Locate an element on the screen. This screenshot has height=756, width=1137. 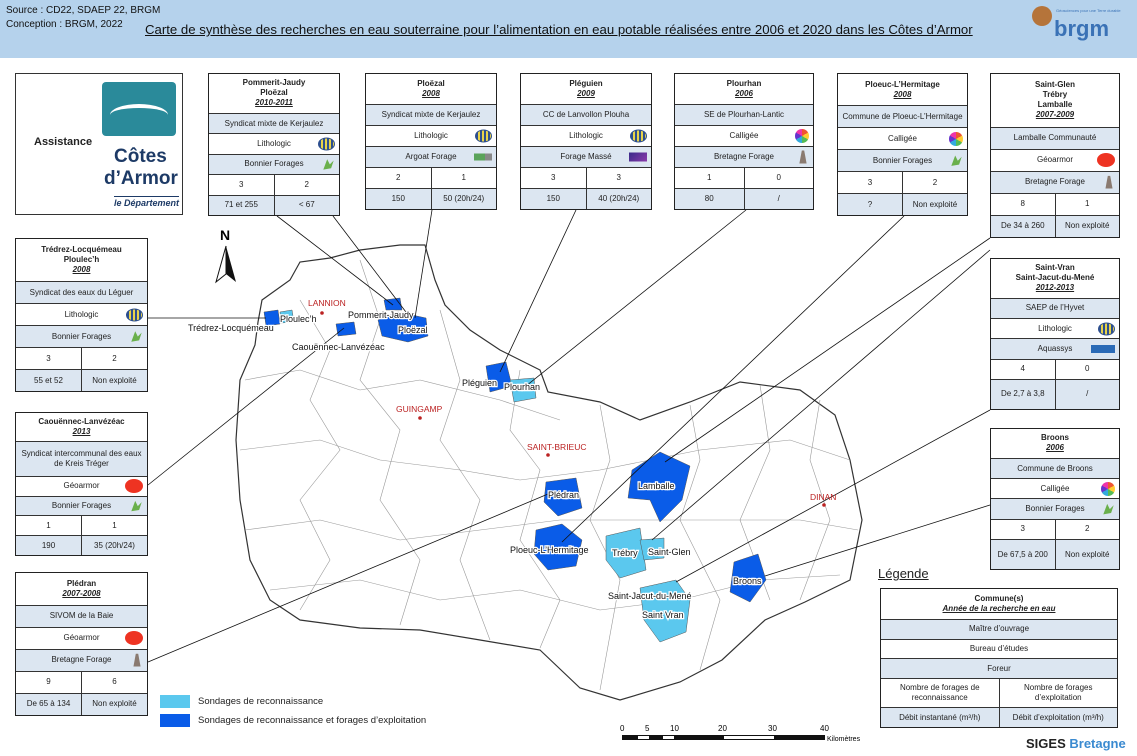
box-debit-row: De 67,5 à 200 Non exploité is located at coordinates (1055, 554).